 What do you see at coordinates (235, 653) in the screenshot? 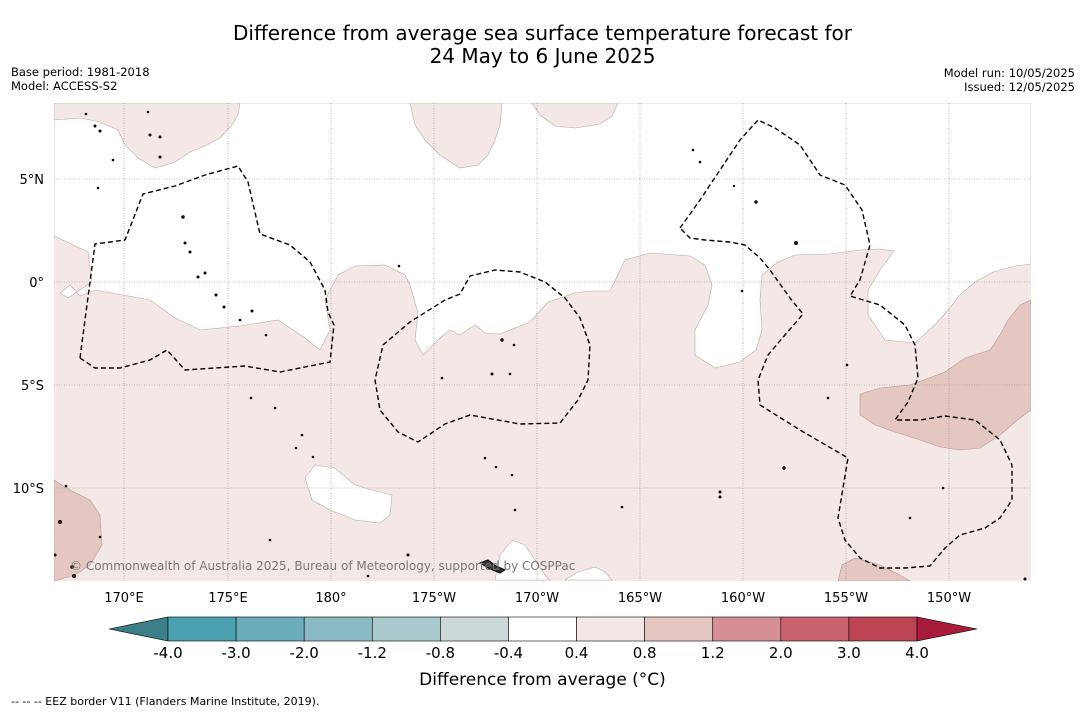
I see `colorbar-tick-label: -3.0` at bounding box center [235, 653].